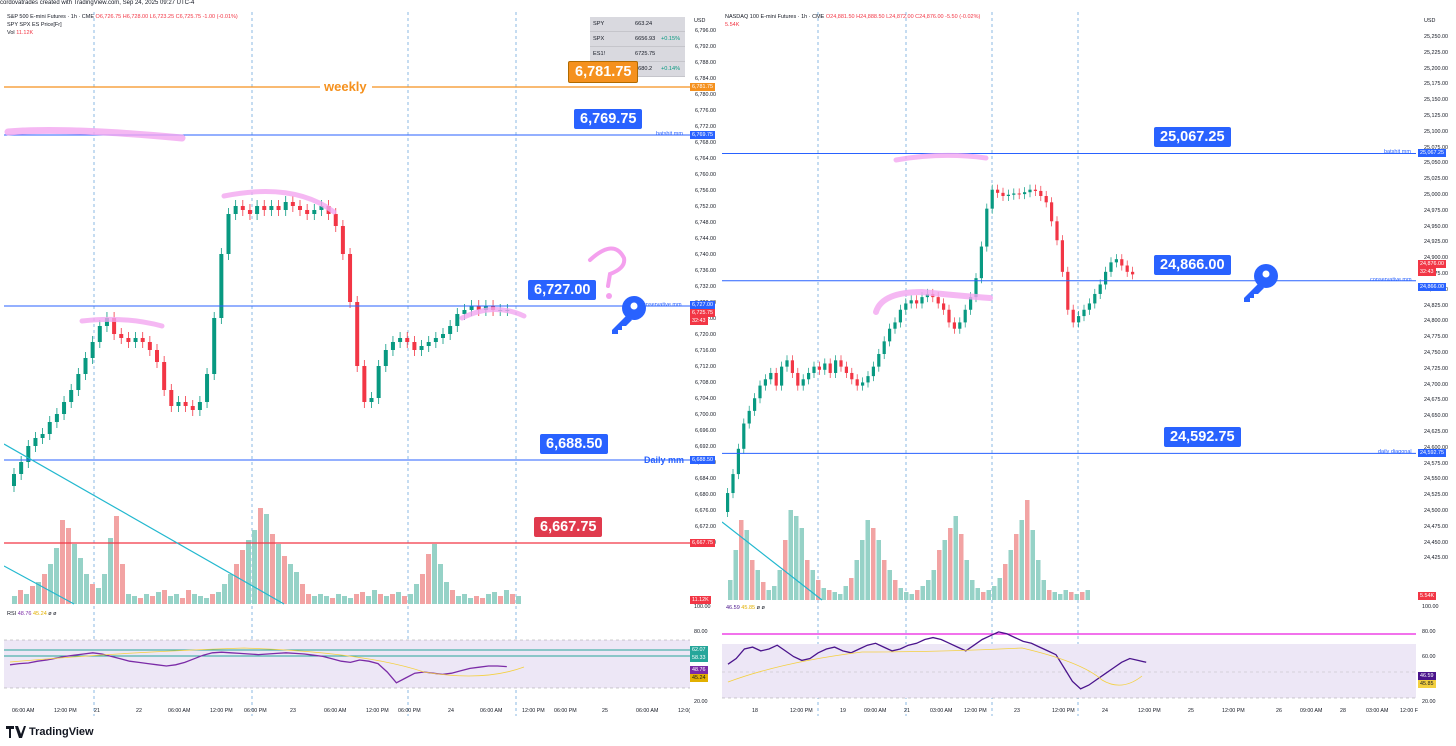  I want to click on time-label: 03:00 AM, so click(941, 711).